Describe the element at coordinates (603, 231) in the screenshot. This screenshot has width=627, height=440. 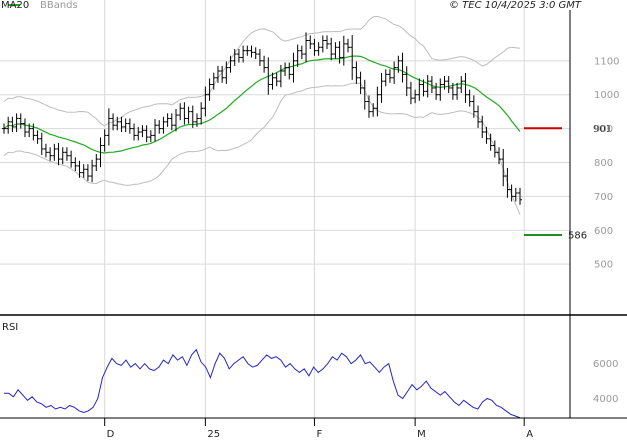
I see `price-tick-label: 600` at that location.